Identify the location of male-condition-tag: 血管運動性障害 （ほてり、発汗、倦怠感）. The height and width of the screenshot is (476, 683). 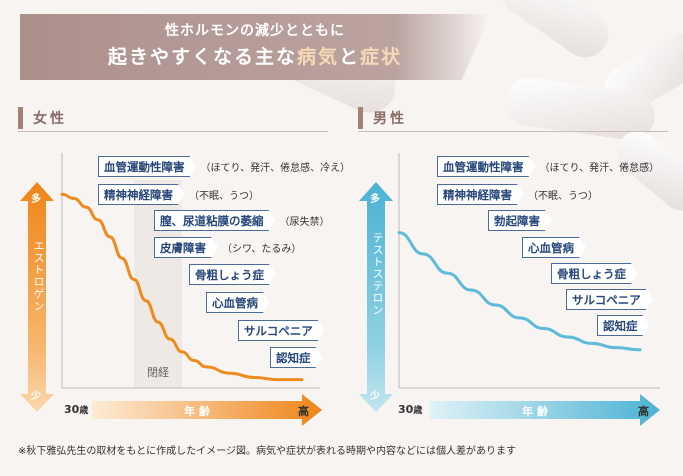
(548, 166).